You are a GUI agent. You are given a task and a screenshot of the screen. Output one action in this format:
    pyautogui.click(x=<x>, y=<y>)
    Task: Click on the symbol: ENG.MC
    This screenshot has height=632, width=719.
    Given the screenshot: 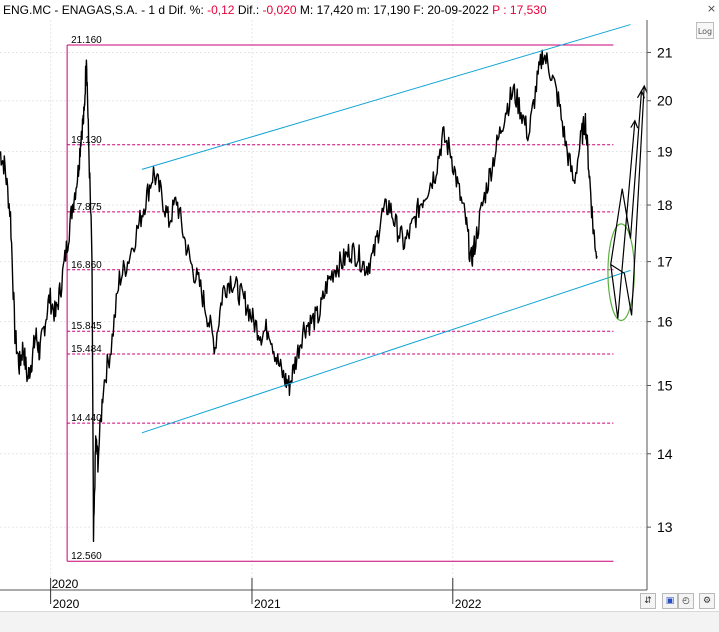 What is the action you would take?
    pyautogui.click(x=27, y=10)
    